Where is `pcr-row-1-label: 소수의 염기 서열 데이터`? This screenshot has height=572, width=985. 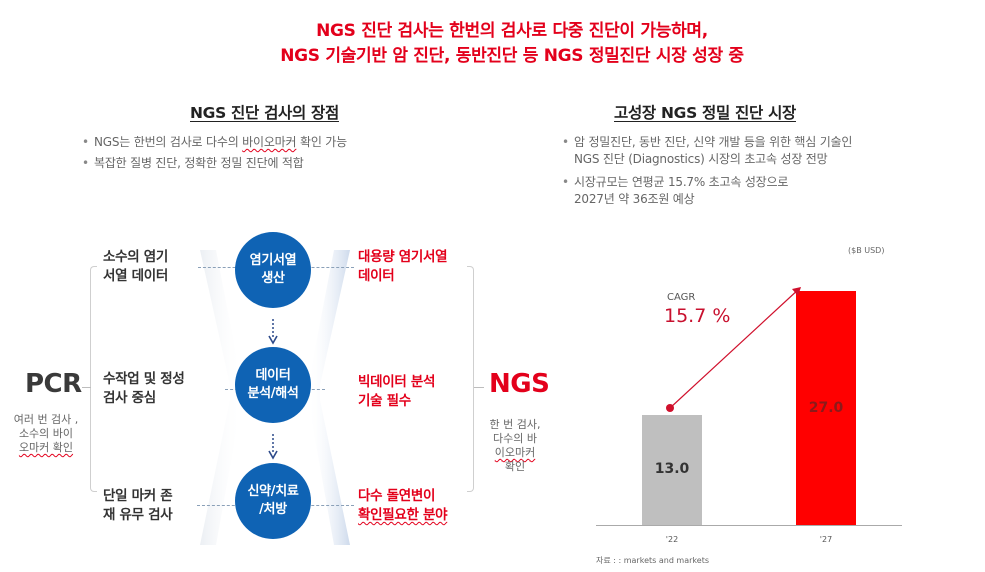 pcr-row-1-label: 소수의 염기 서열 데이터 is located at coordinates (135, 266).